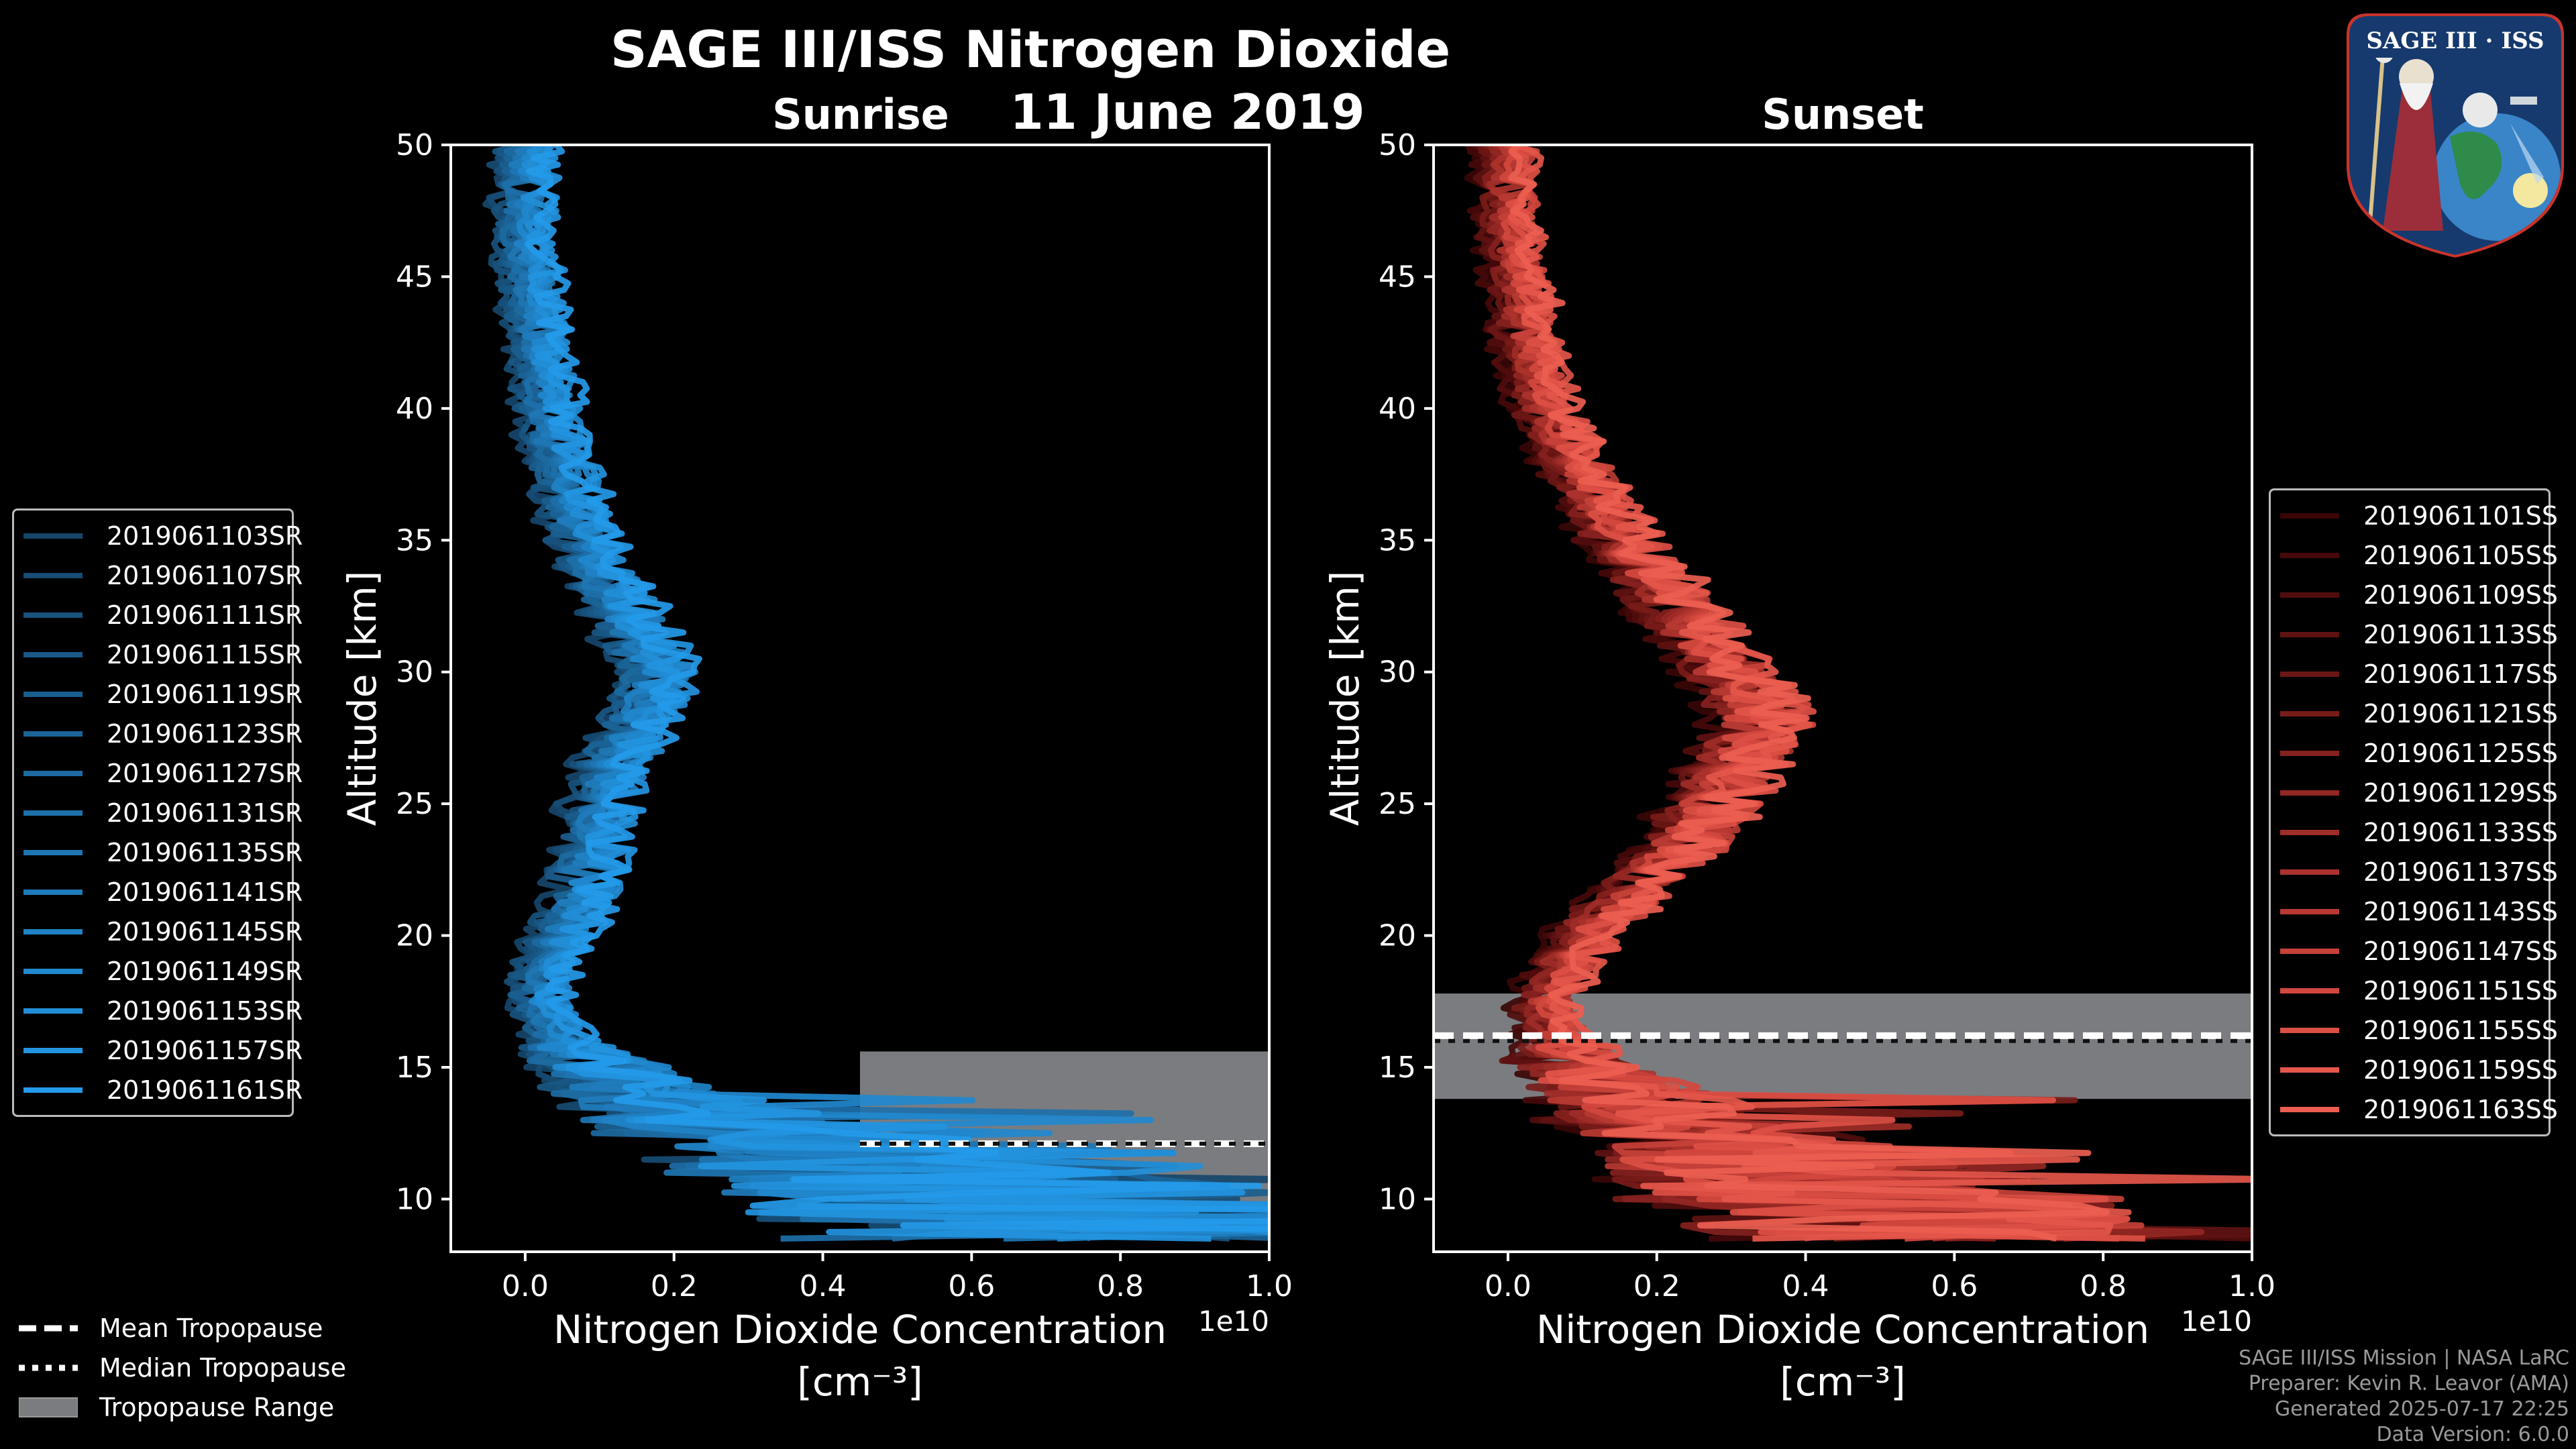  Describe the element at coordinates (2461, 595) in the screenshot. I see `legend-label: 2019061109SS` at that location.